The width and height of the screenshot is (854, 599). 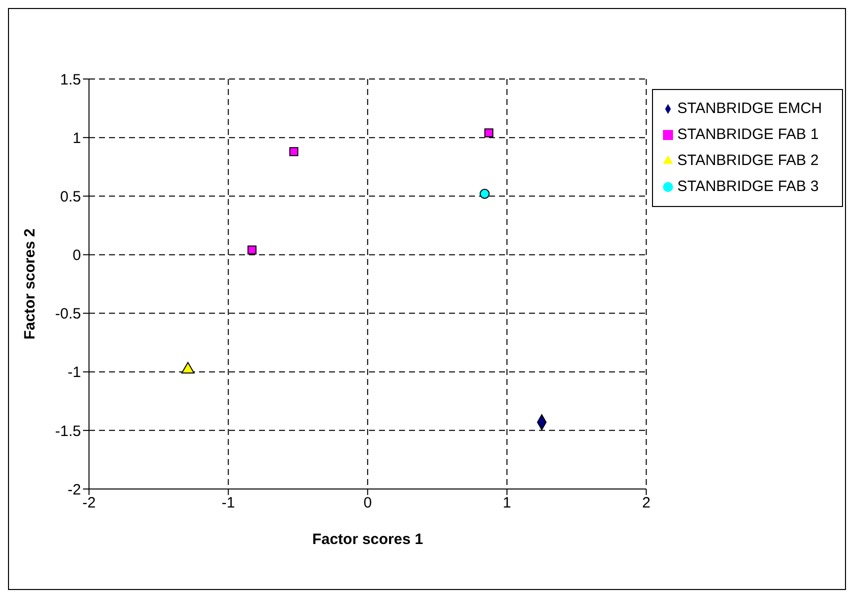 I want to click on y-tick-label: -1, so click(x=74, y=373).